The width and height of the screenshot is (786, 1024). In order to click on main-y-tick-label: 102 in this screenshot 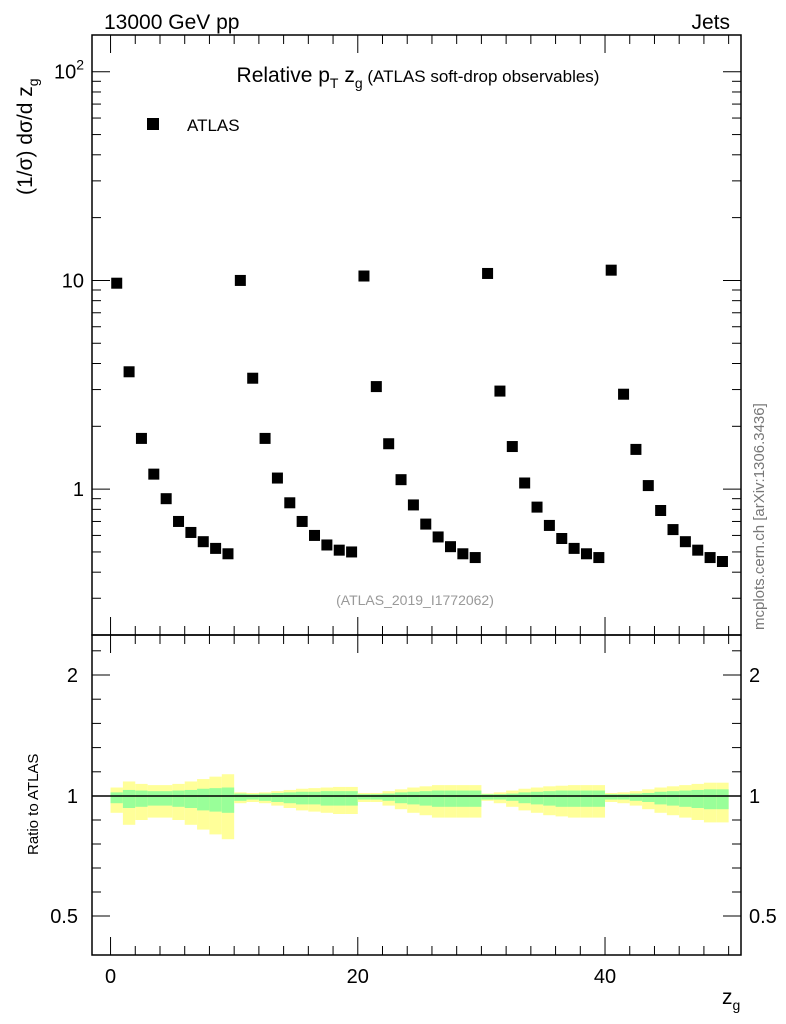, I will do `click(69, 70)`.